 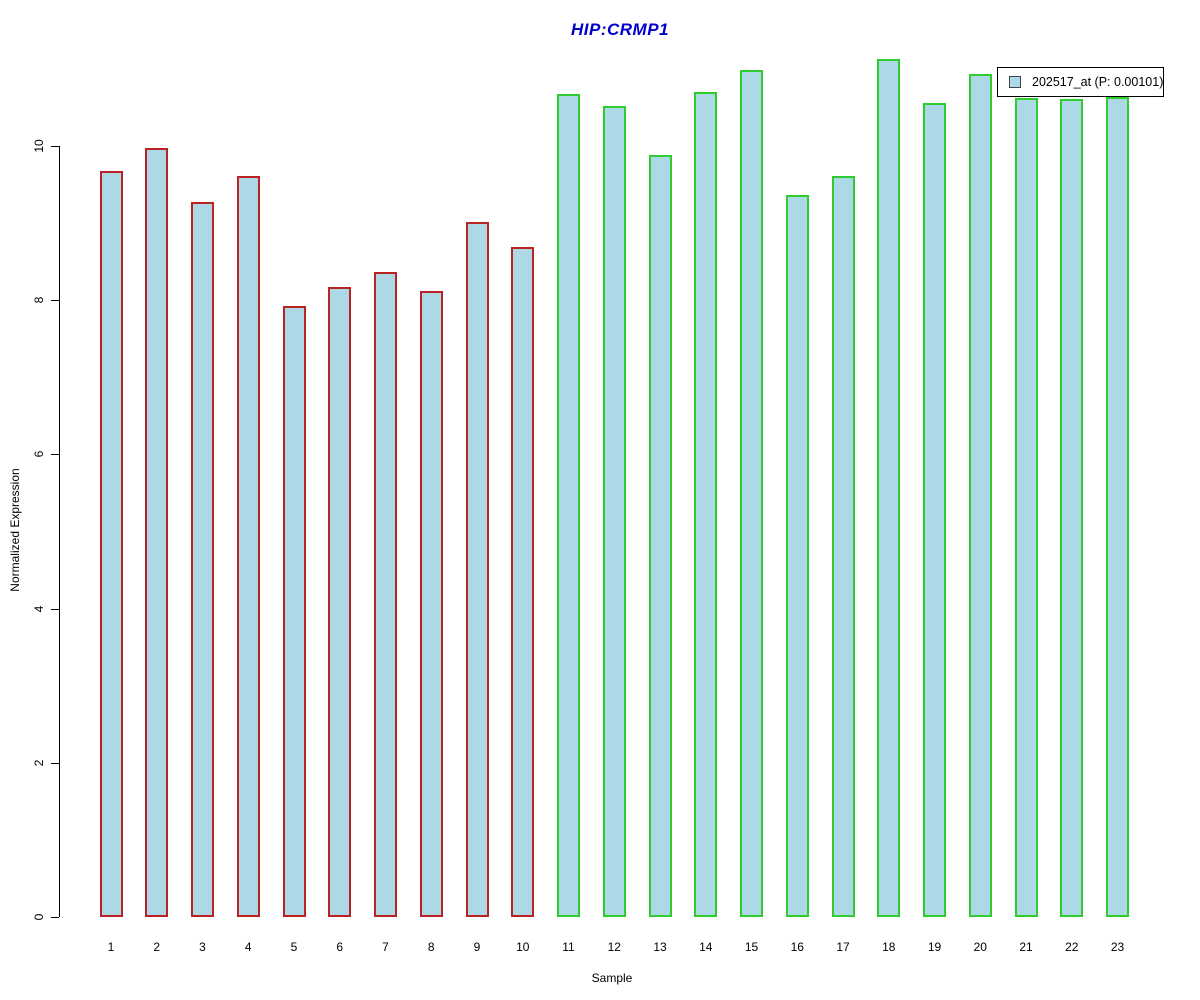 I want to click on x-tick-label: 6, so click(x=340, y=947).